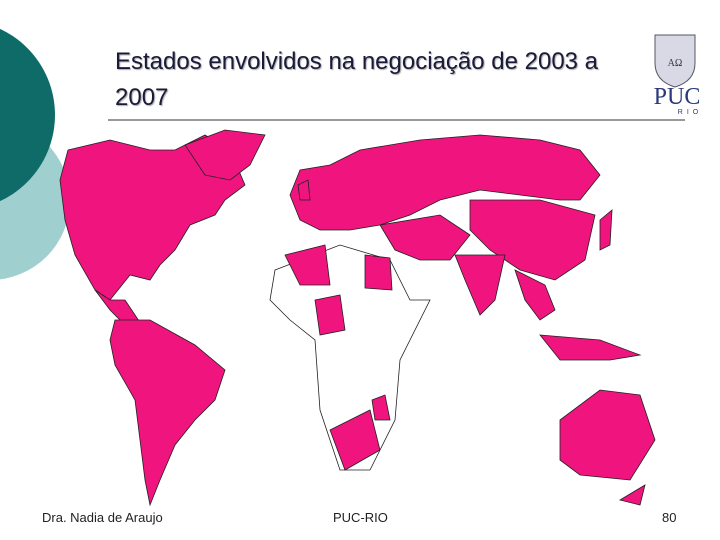  I want to click on new-zealand, so click(632, 495).